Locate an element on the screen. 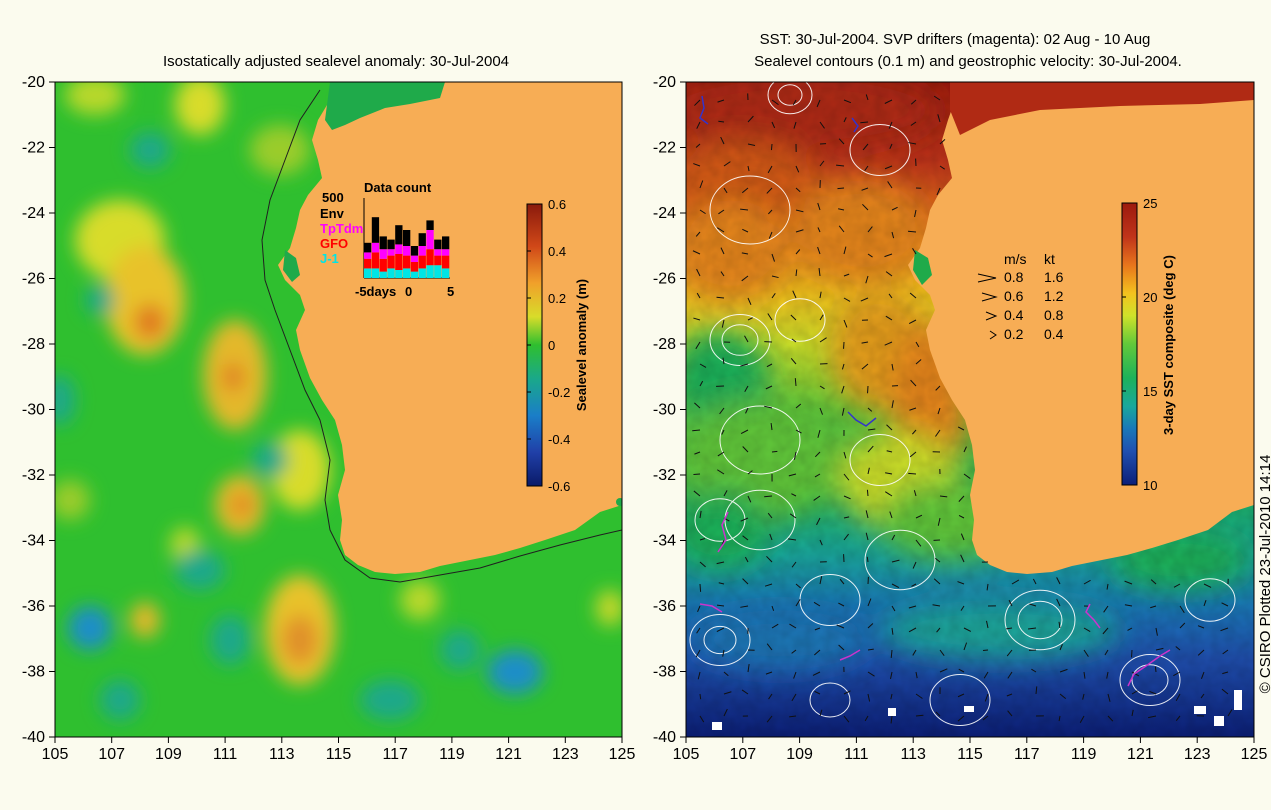  x-tick-label: 125 is located at coordinates (1254, 754).